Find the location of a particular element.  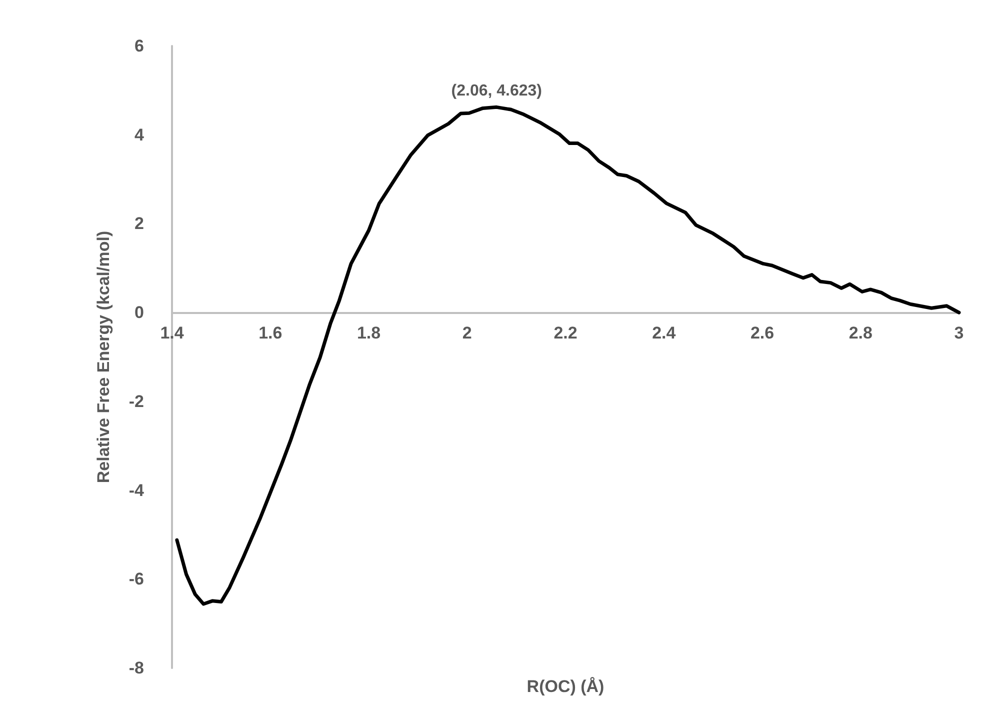

y-tick-label: 4 is located at coordinates (139, 134).